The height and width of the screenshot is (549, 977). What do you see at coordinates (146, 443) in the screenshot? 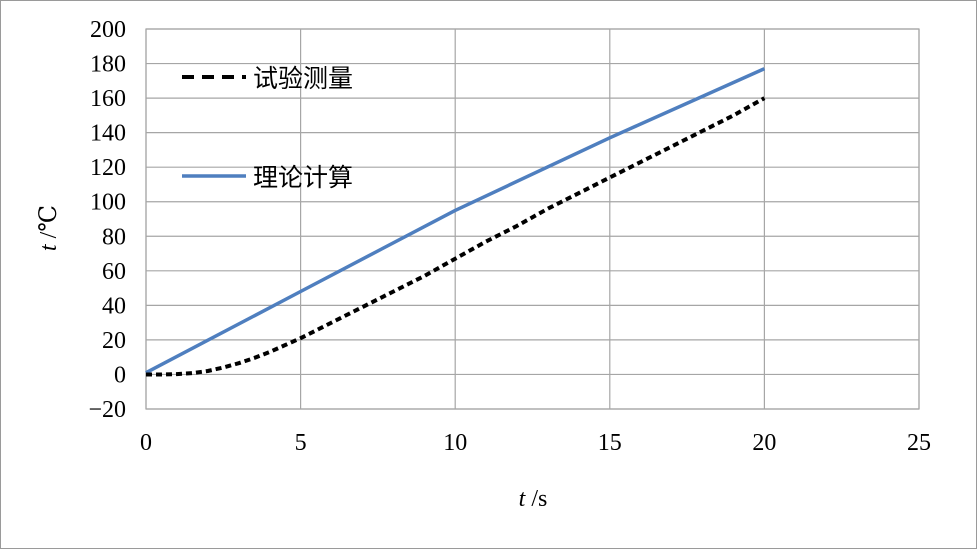
I see `x-tick-label: 0` at bounding box center [146, 443].